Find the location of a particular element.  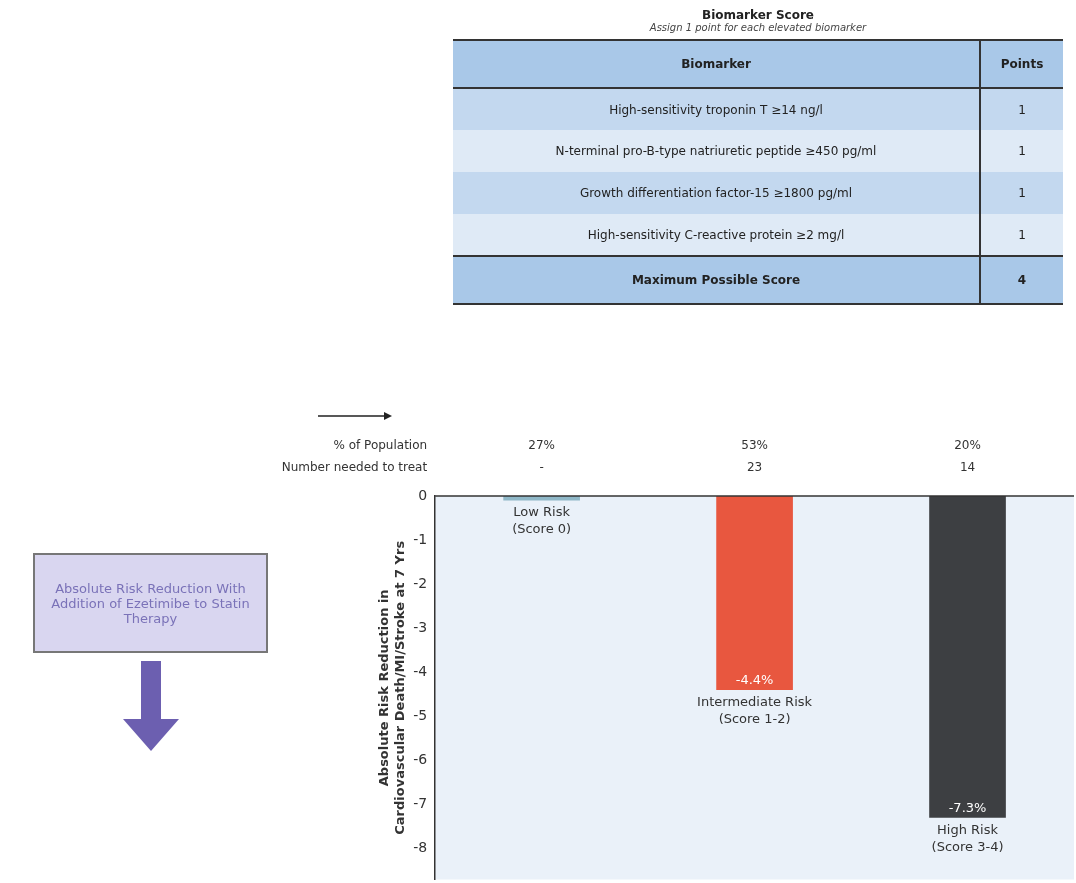

y-tick-label: -8 is located at coordinates (420, 847).